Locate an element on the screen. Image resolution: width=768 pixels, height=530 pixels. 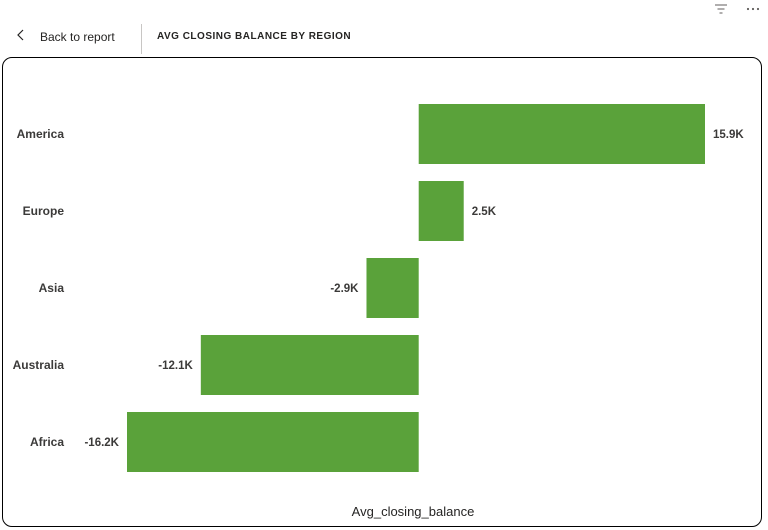
visual-header-icons is located at coordinates (737, 9).